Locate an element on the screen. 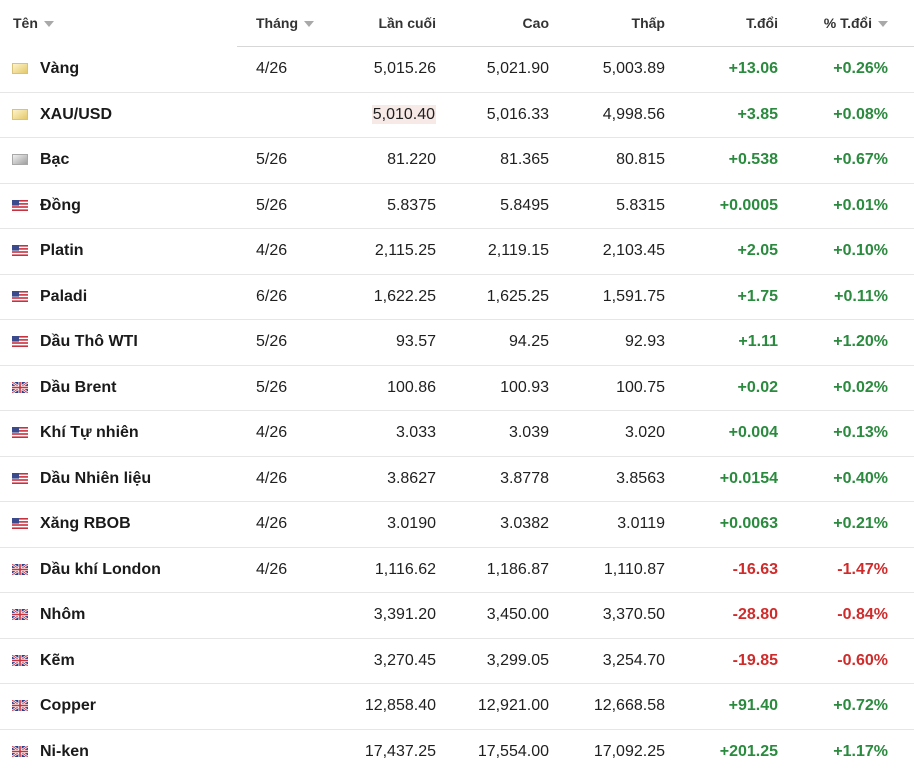  cell-name: Dầu Brent is located at coordinates (118, 387).